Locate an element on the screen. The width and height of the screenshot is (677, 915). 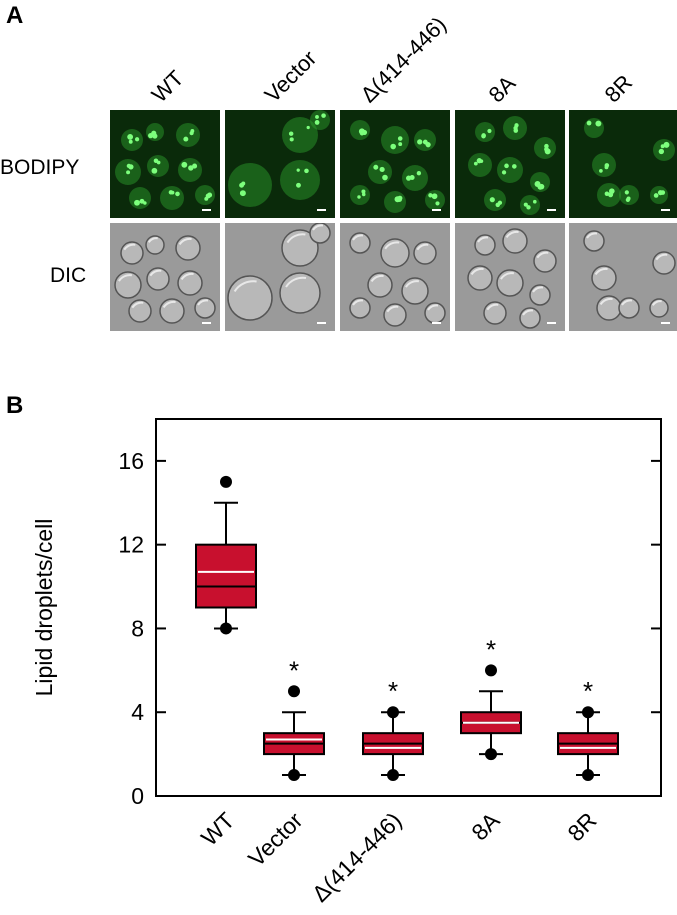
x-tick-label: Vector is located at coordinates (275, 839).